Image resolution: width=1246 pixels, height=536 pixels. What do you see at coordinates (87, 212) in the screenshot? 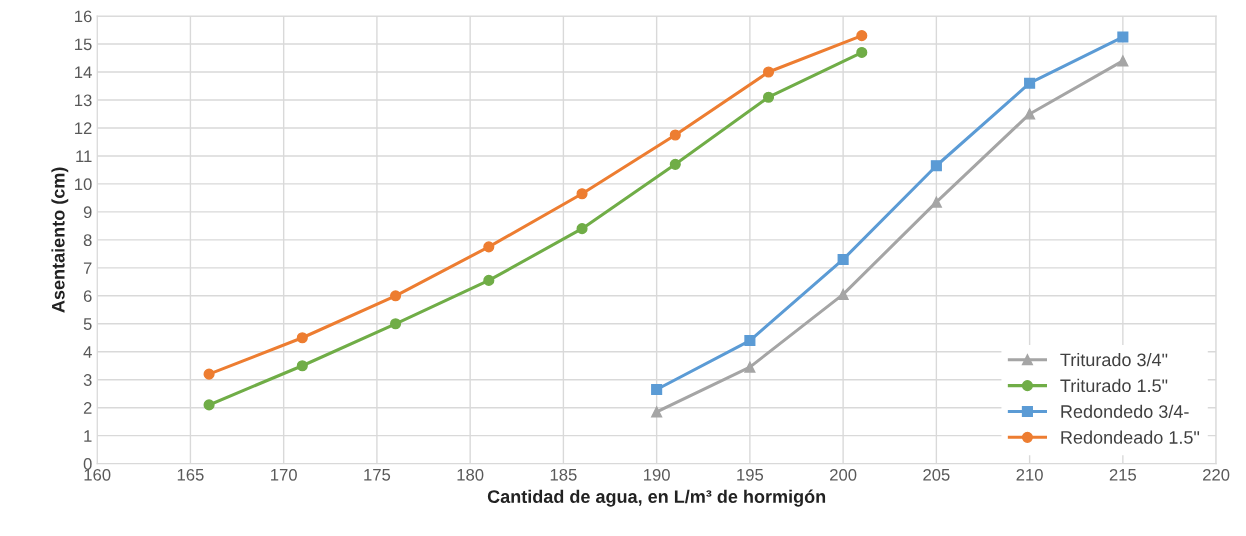
I see `y-tick-label: 9` at bounding box center [87, 212].